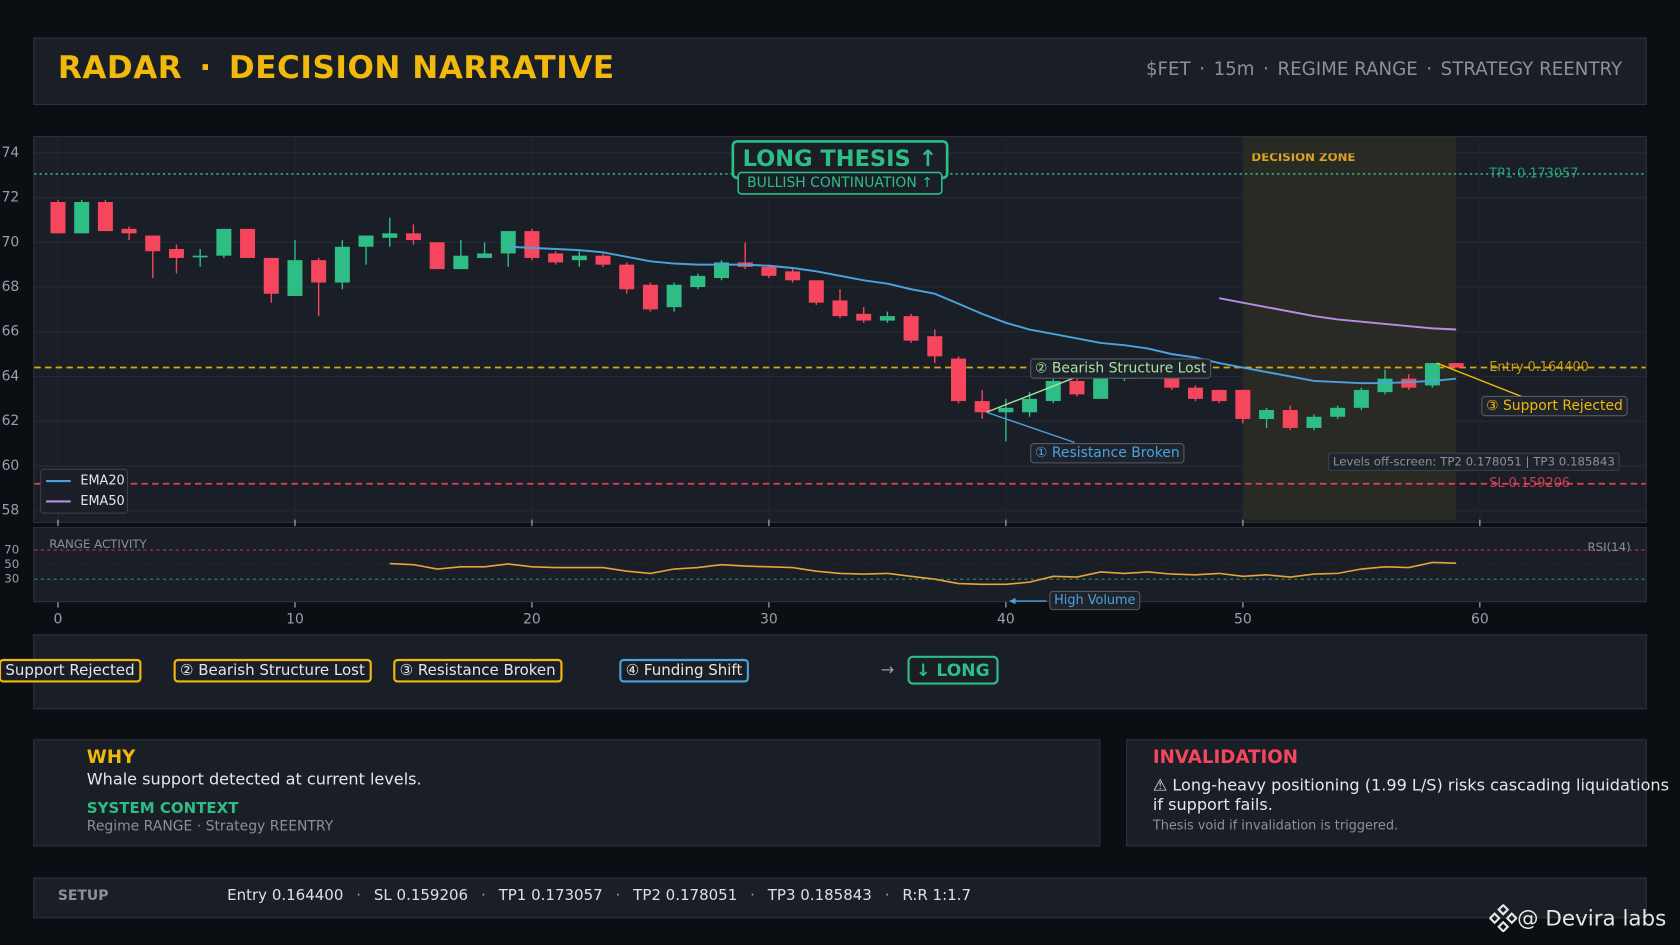 This screenshot has height=945, width=1680. What do you see at coordinates (1533, 173) in the screenshot?
I see `level-label: TP1 0.173057` at bounding box center [1533, 173].